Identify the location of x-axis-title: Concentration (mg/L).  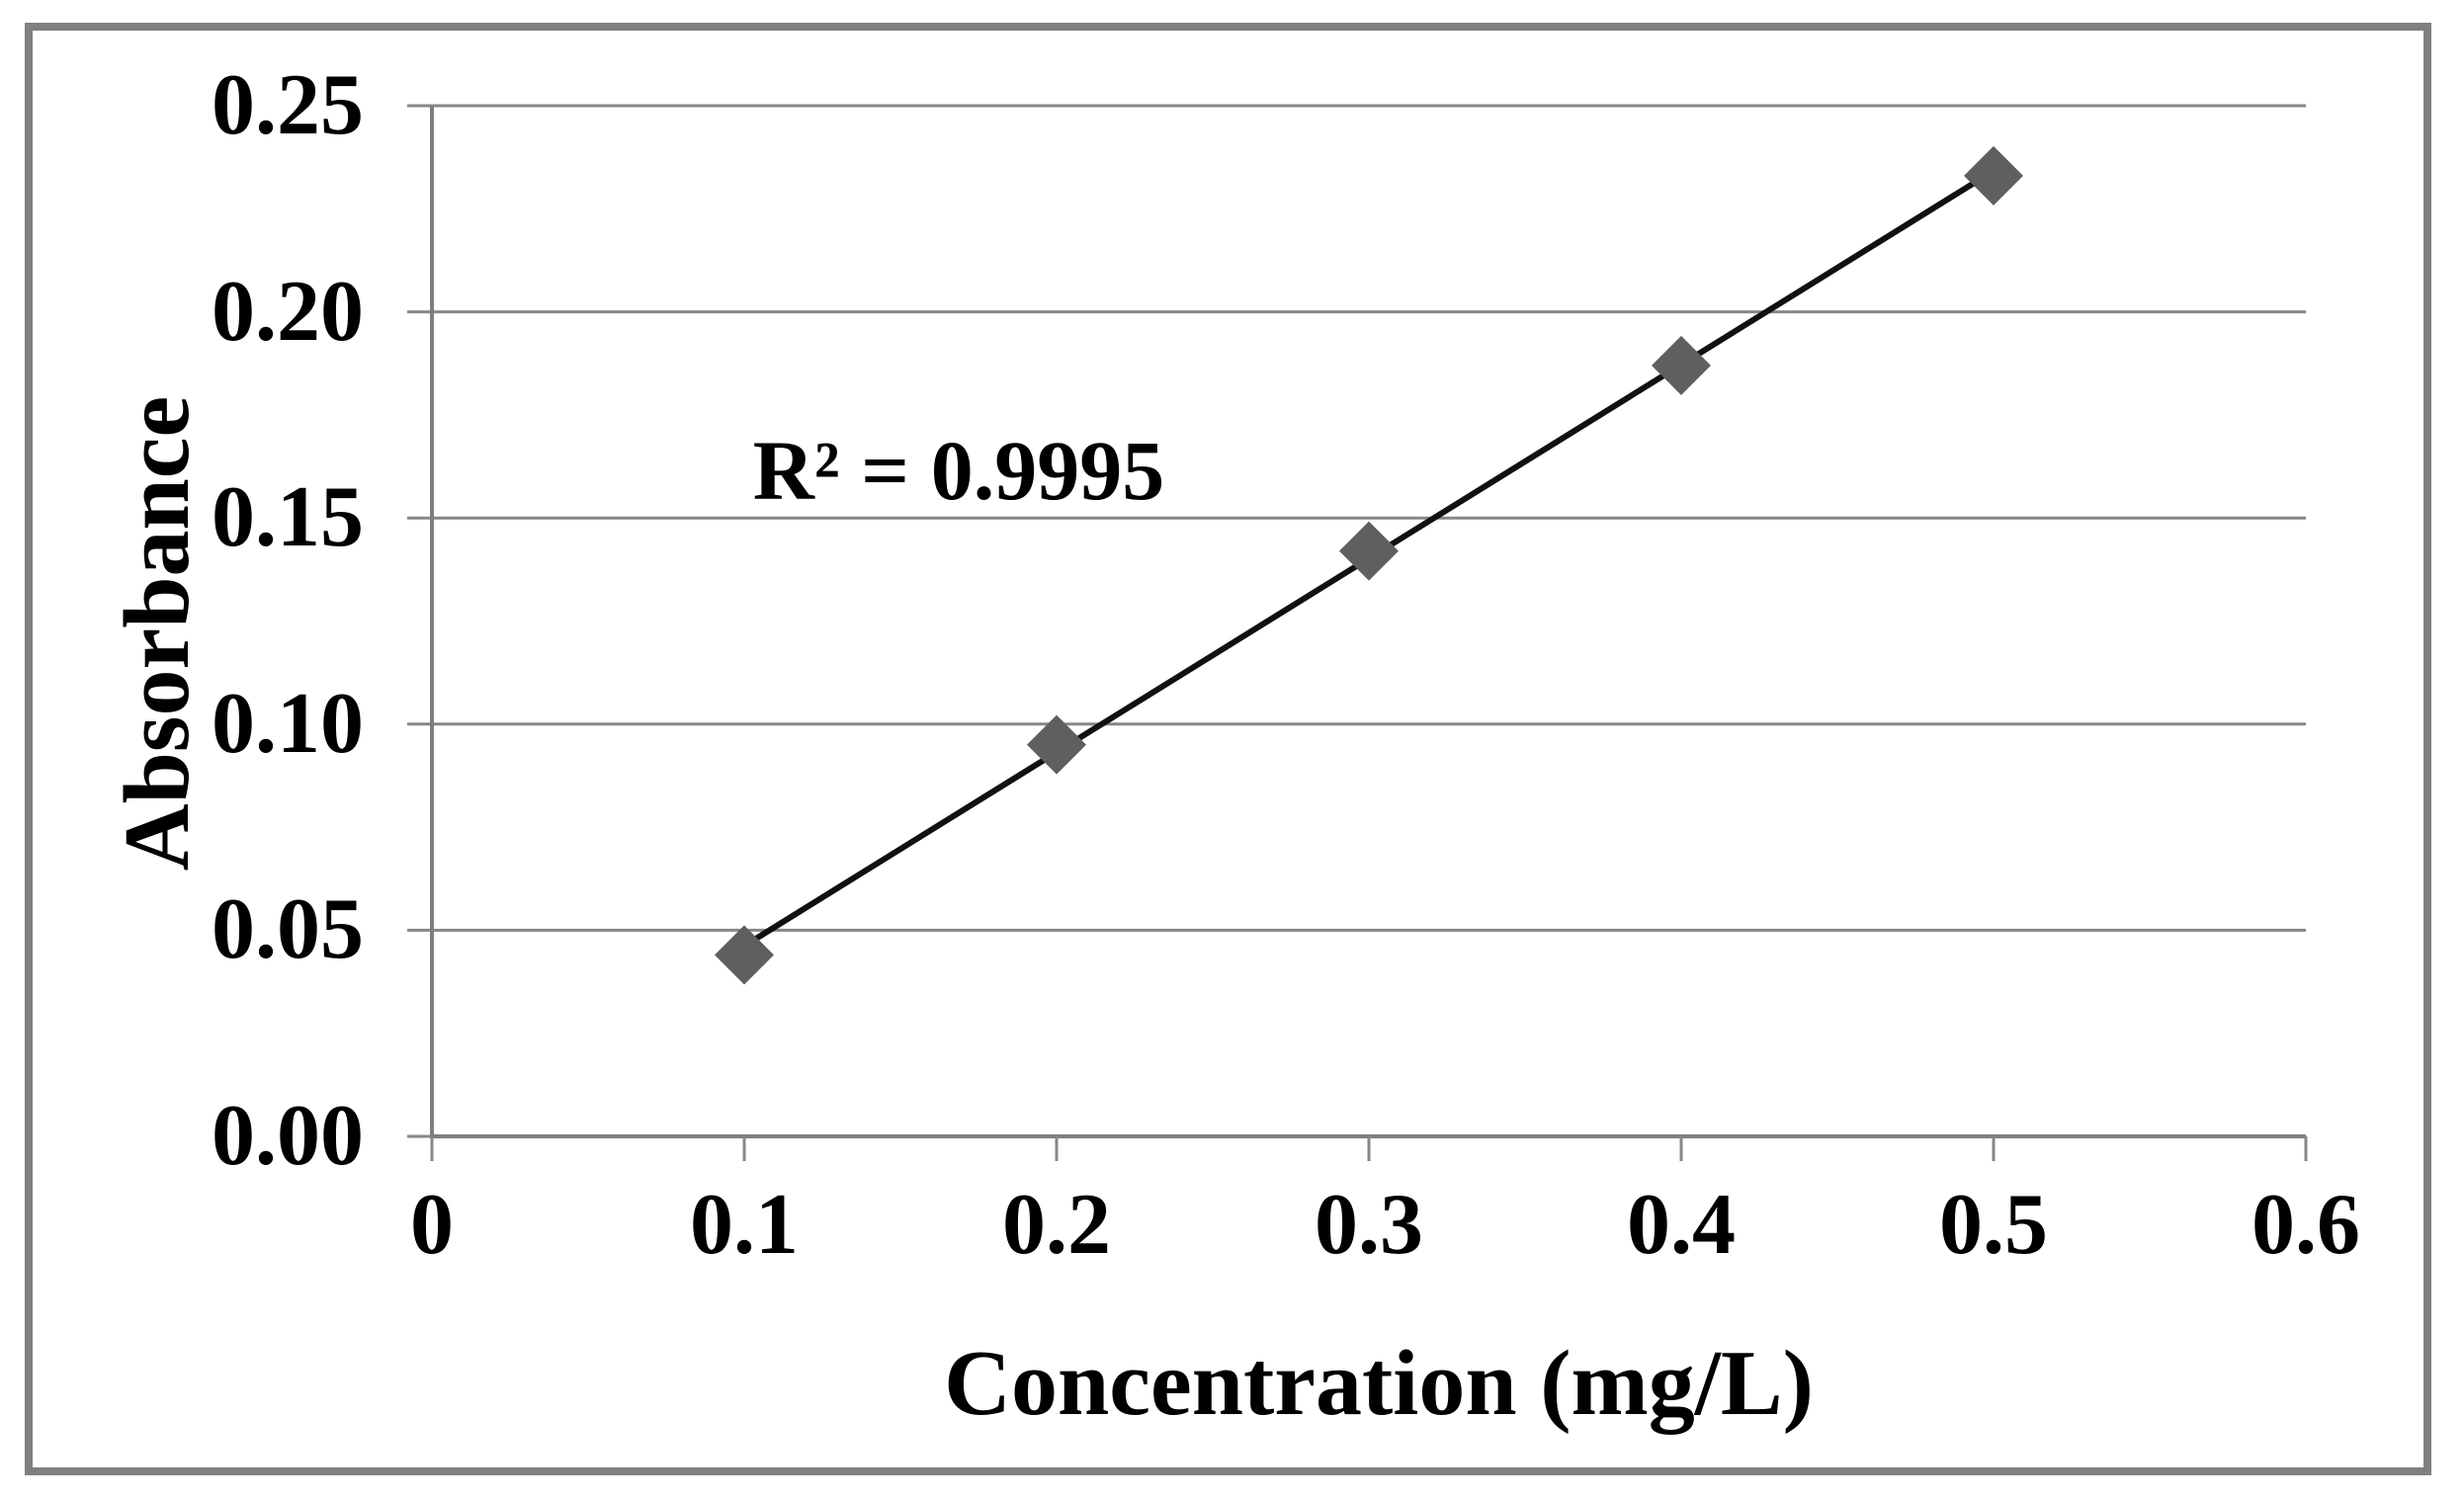
(1379, 1383).